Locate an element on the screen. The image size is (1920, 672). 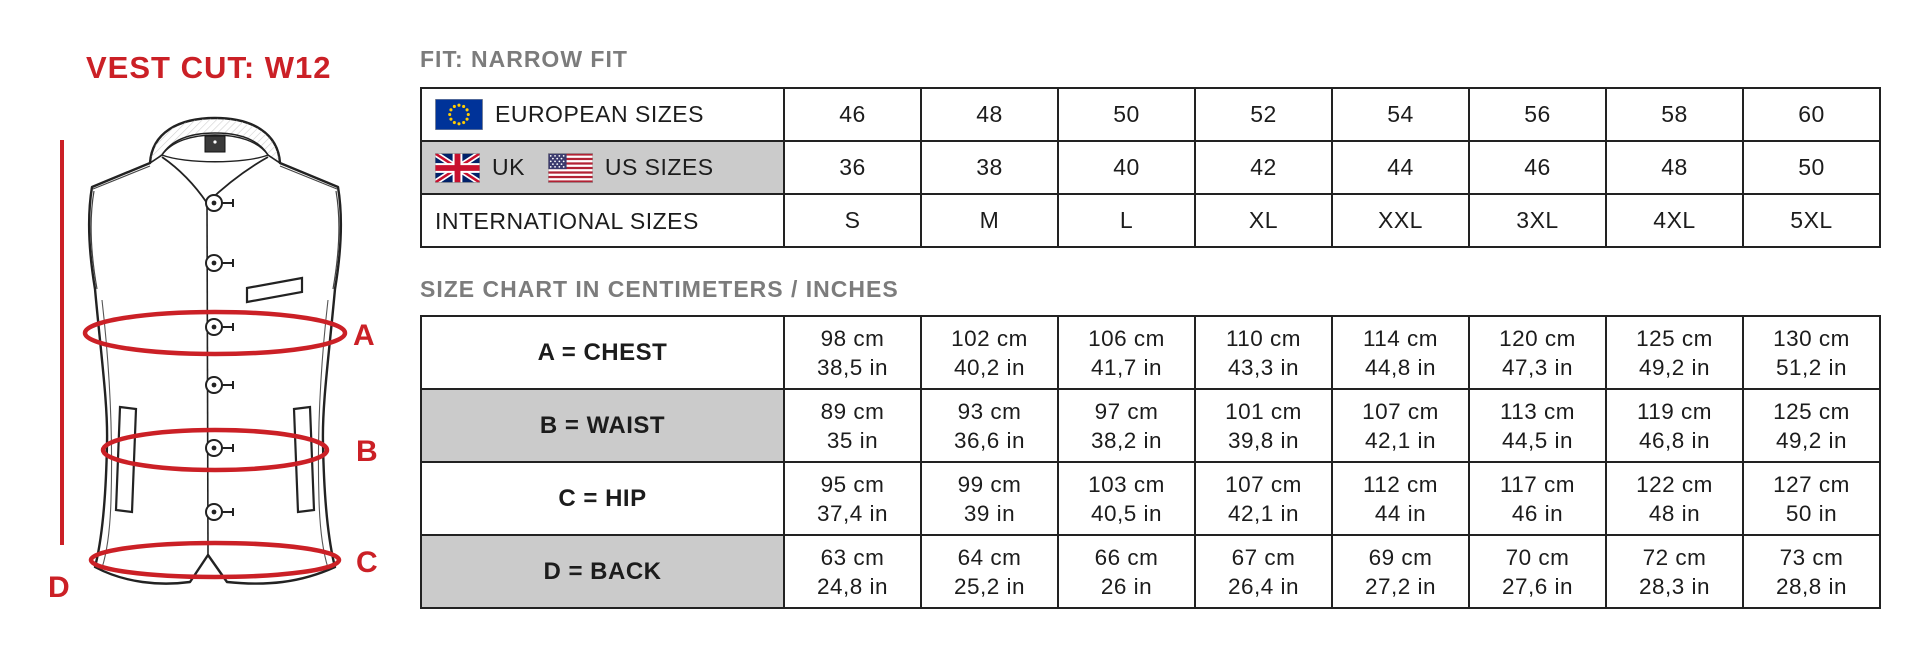
eu-flag-icon is located at coordinates (459, 114).